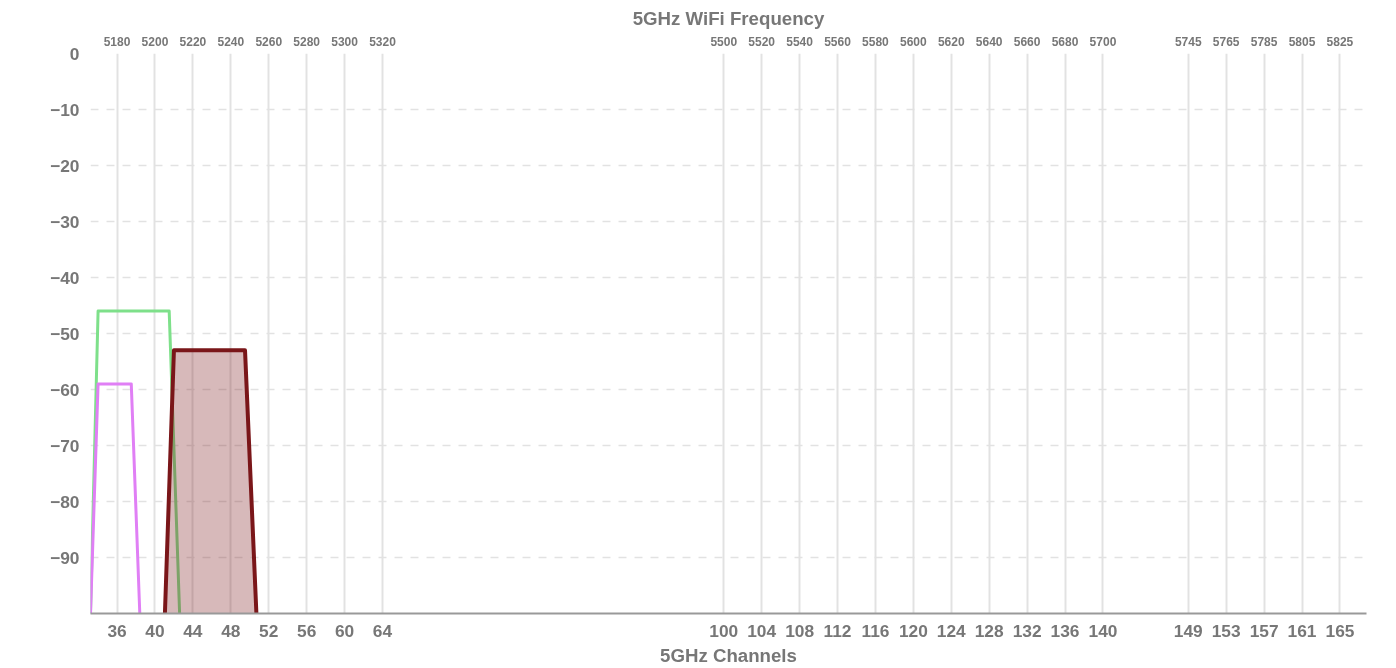  What do you see at coordinates (724, 630) in the screenshot?
I see `x-tick-label: 100` at bounding box center [724, 630].